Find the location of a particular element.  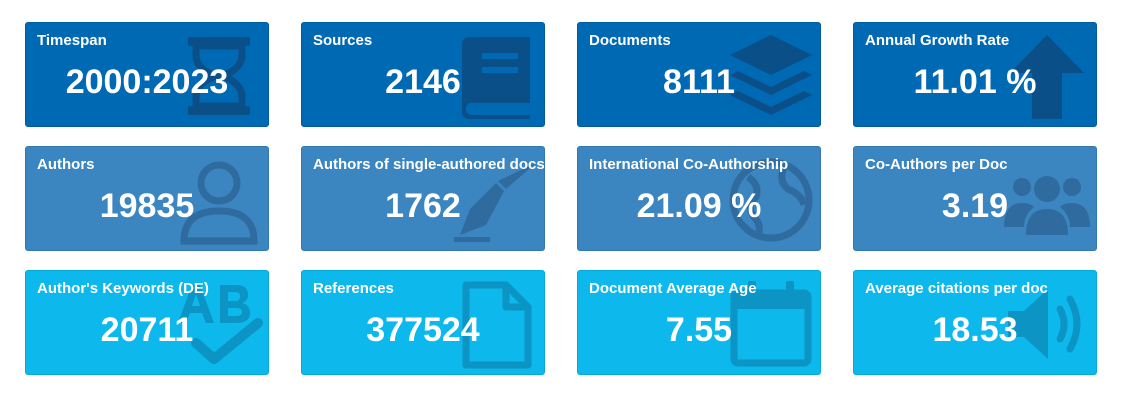

card-value: 18.53 is located at coordinates (975, 330).